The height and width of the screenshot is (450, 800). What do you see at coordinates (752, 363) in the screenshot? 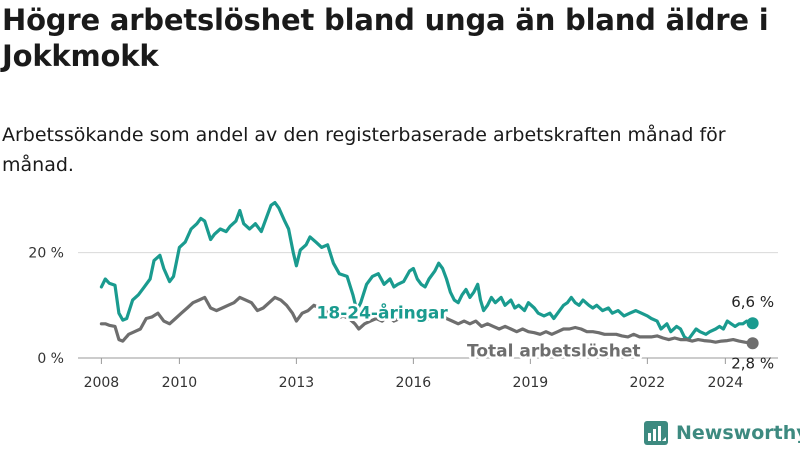
I see `series-end-label: 2,8 %` at bounding box center [752, 363].